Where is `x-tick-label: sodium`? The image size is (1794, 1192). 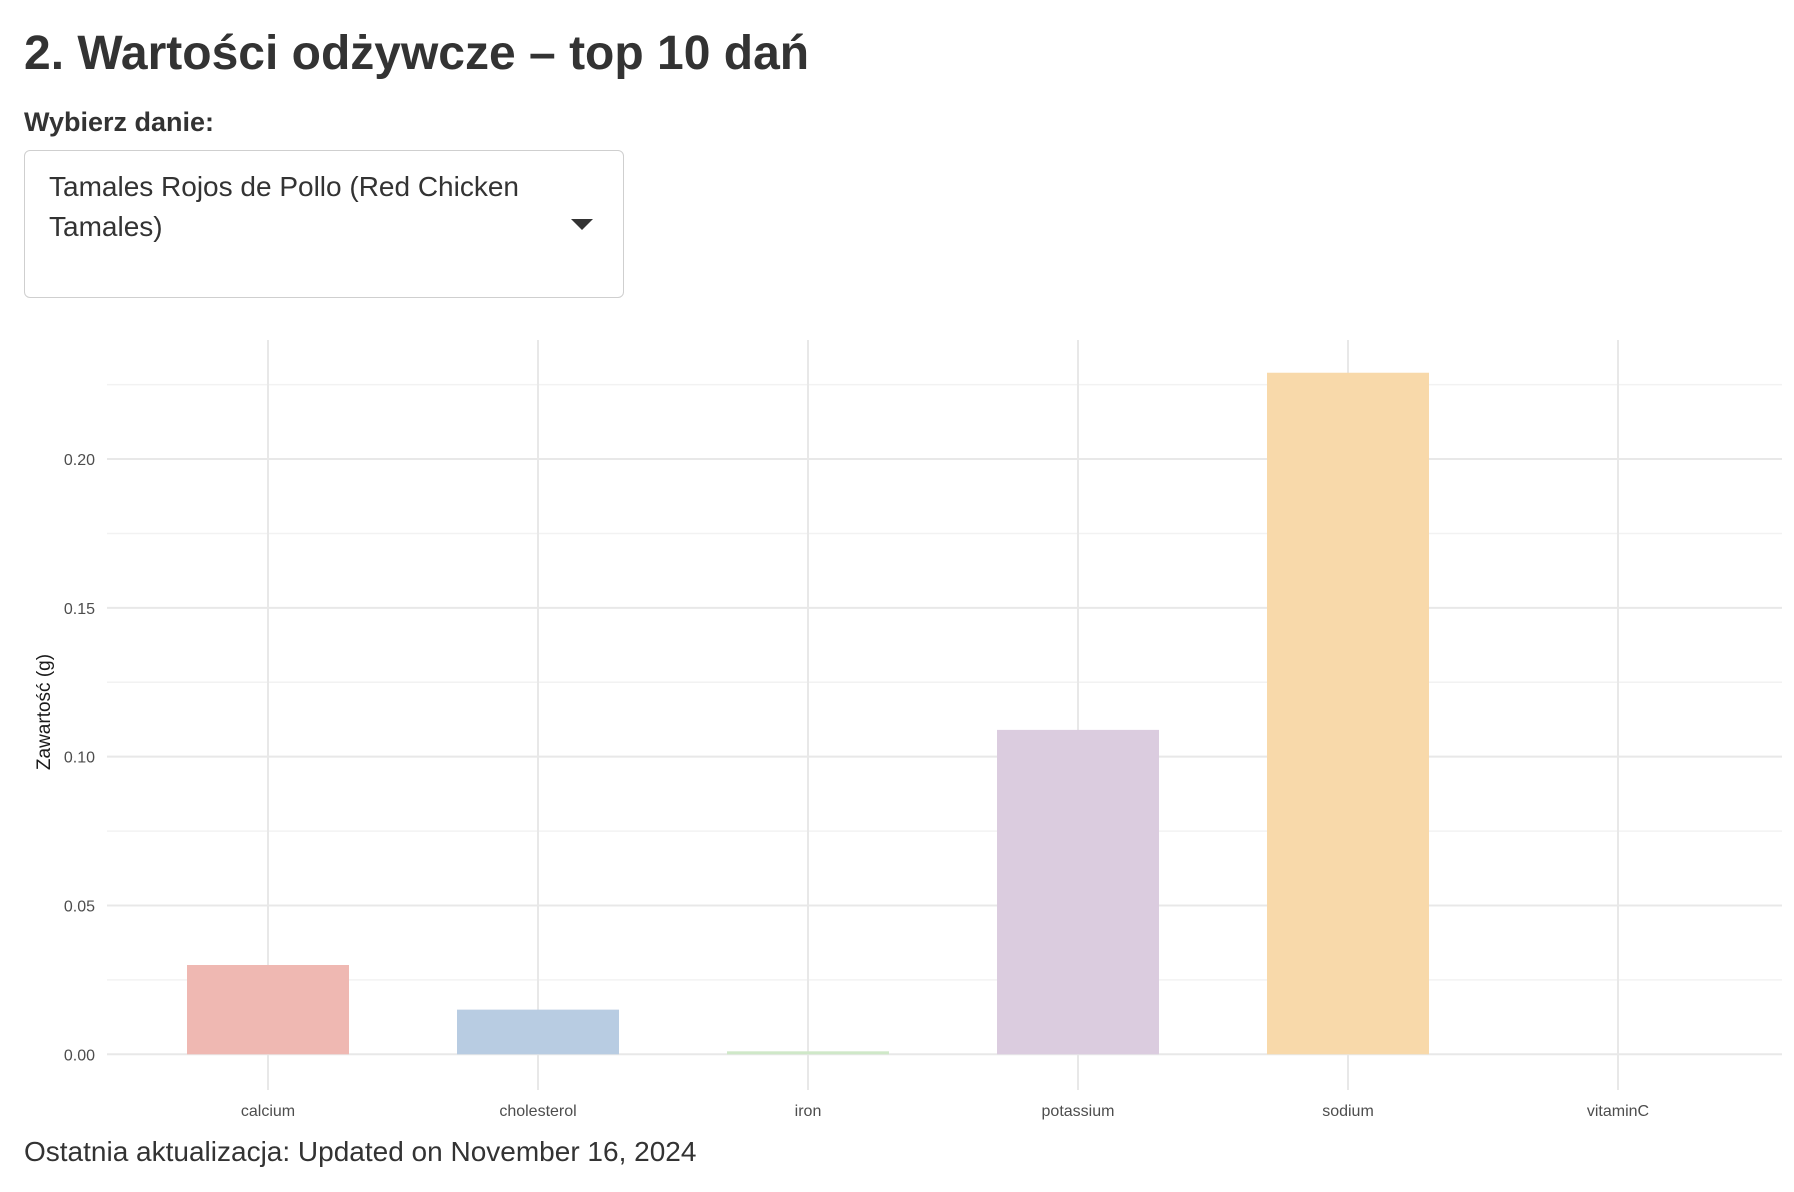 x-tick-label: sodium is located at coordinates (1348, 1111).